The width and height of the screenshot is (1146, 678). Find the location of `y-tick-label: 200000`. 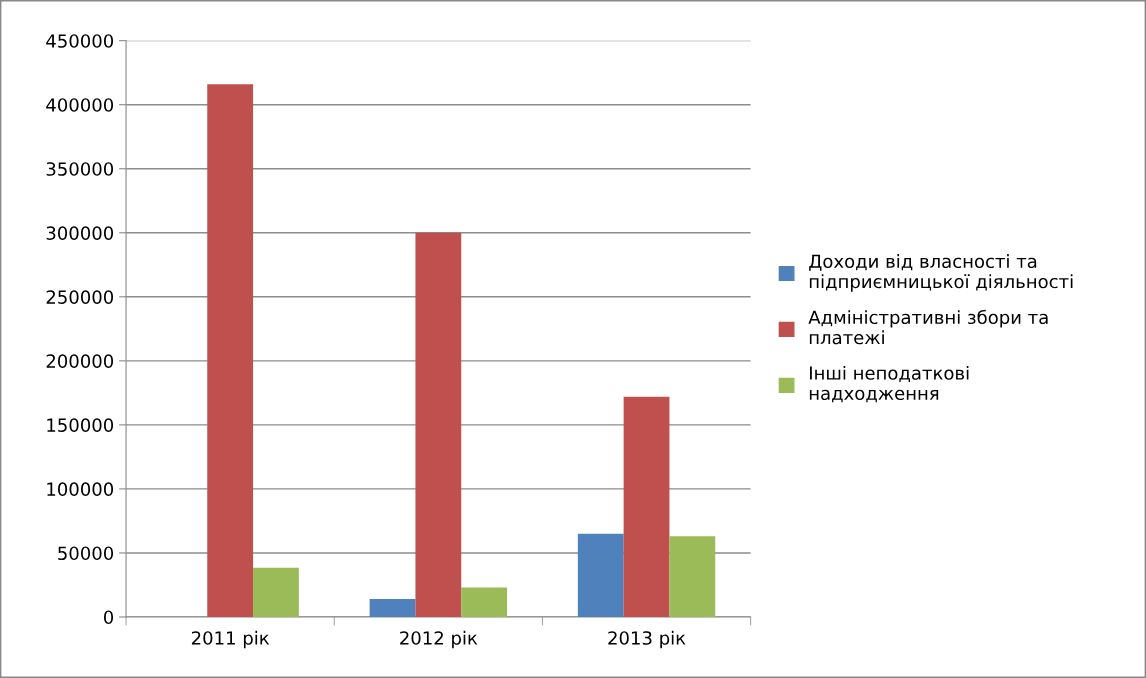

y-tick-label: 200000 is located at coordinates (80, 361).